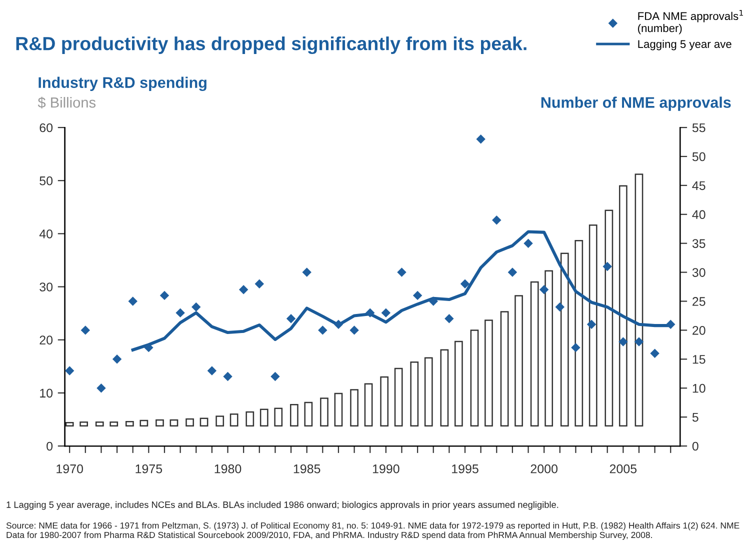  Describe the element at coordinates (282, 505) in the screenshot. I see `text: 1 Lagging 5 year average, includes NCEs and BLAs. BLAs included 1986 onward; biologics approvals in prior years assumed negligible.` at that location.